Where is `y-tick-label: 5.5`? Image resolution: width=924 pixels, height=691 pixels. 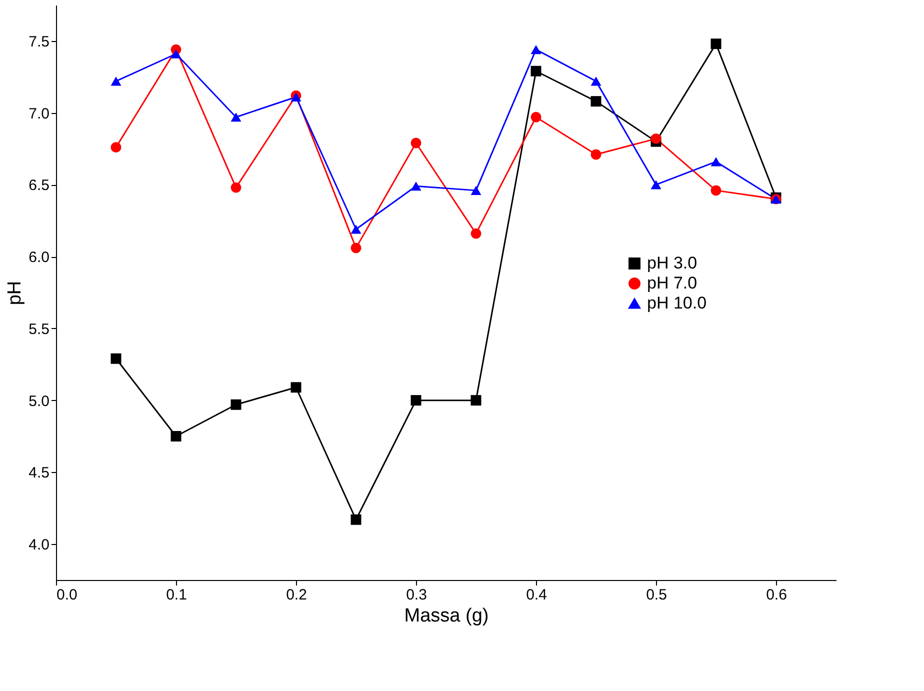
y-tick-label: 5.5 is located at coordinates (39, 329).